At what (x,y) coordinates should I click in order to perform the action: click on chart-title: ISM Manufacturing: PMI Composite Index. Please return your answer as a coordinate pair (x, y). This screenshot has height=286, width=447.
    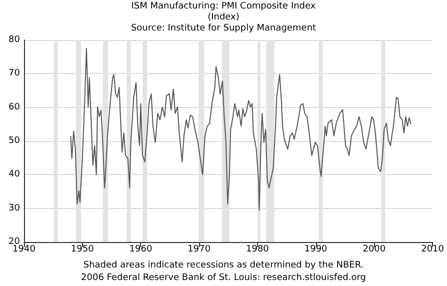
    Looking at the image, I should click on (223, 7).